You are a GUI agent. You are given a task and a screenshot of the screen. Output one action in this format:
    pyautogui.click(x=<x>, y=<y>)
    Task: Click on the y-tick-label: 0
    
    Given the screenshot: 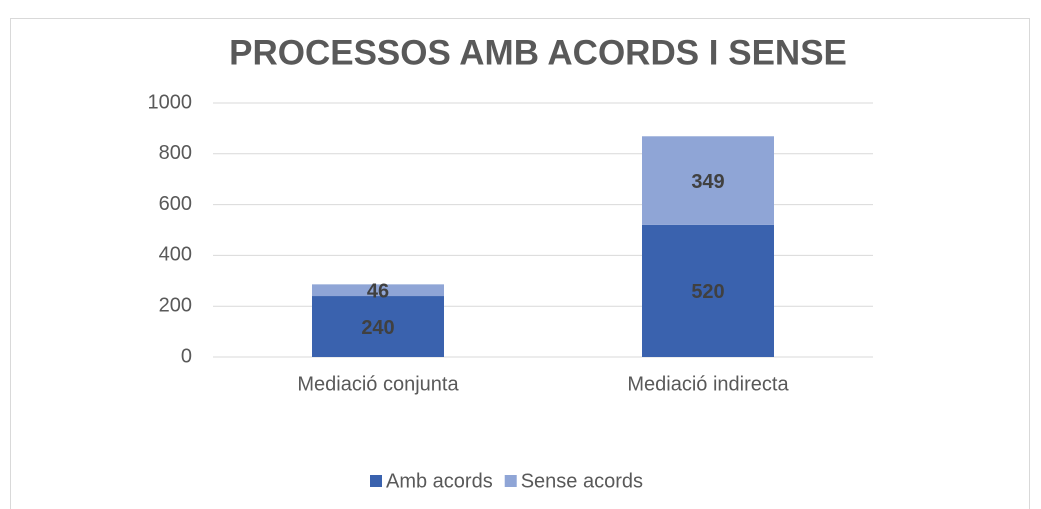 What is the action you would take?
    pyautogui.click(x=186, y=356)
    